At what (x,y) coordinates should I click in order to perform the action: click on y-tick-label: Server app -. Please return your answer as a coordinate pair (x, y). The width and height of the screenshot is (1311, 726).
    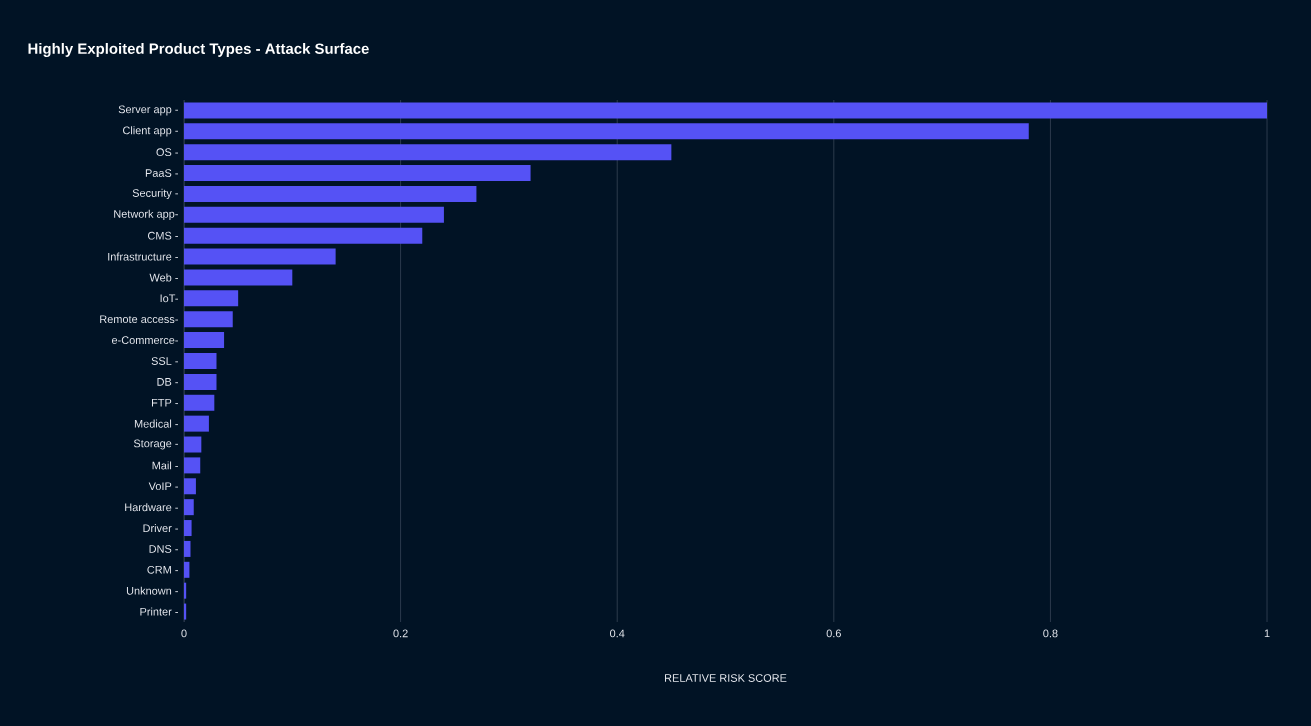
    Looking at the image, I should click on (148, 110).